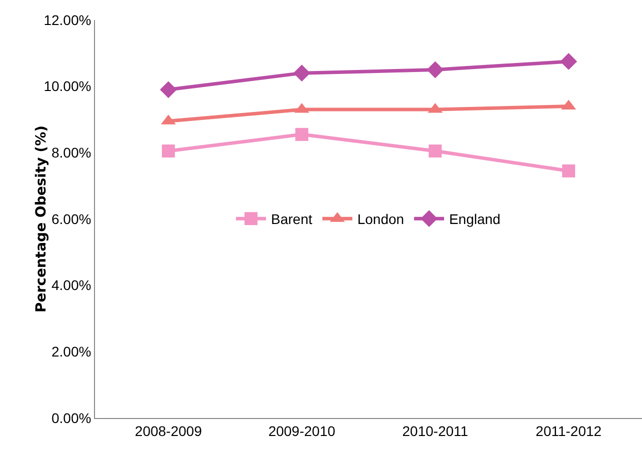  I want to click on legend-label: Barent, so click(291, 219).